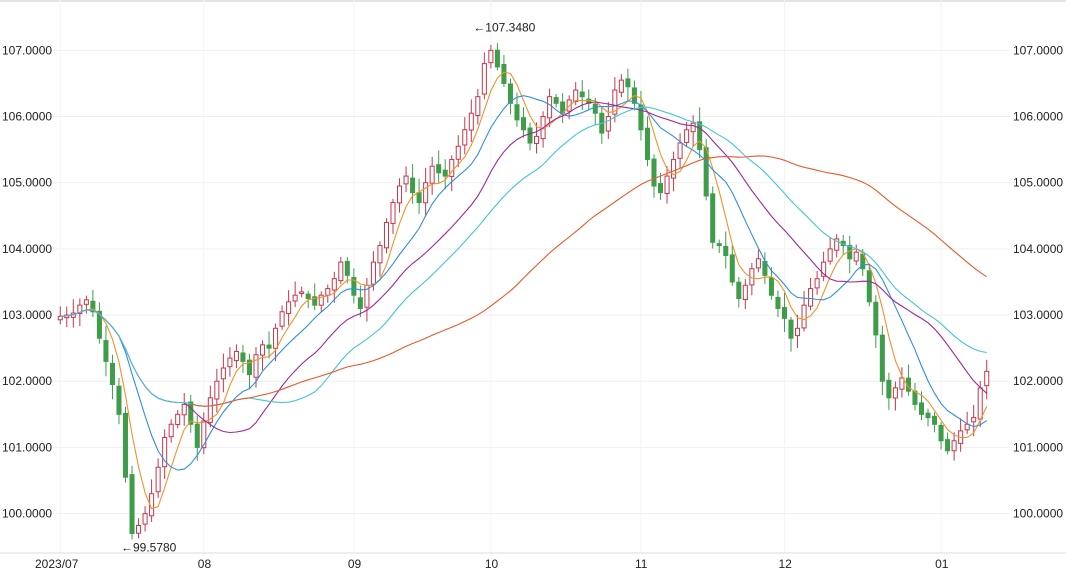 This screenshot has width=1066, height=582. What do you see at coordinates (1038, 315) in the screenshot?
I see `y-tick-label-right: 103.0000` at bounding box center [1038, 315].